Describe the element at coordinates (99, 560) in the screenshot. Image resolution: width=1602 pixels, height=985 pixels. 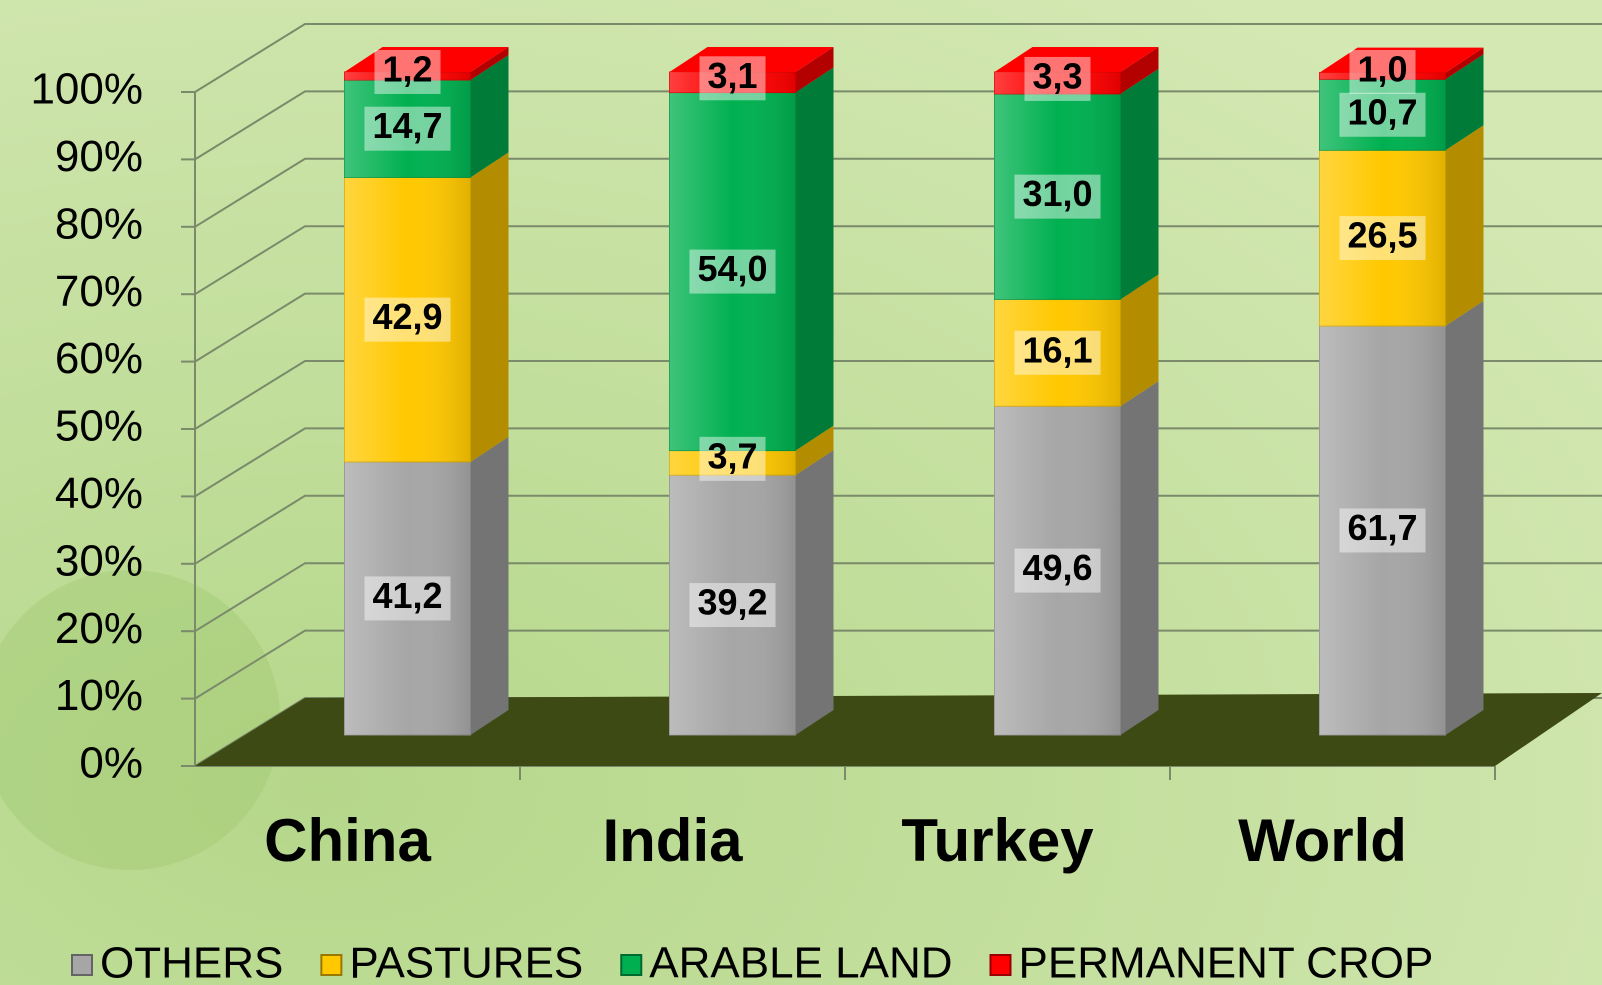
I see `y-tick-label: 30%` at that location.